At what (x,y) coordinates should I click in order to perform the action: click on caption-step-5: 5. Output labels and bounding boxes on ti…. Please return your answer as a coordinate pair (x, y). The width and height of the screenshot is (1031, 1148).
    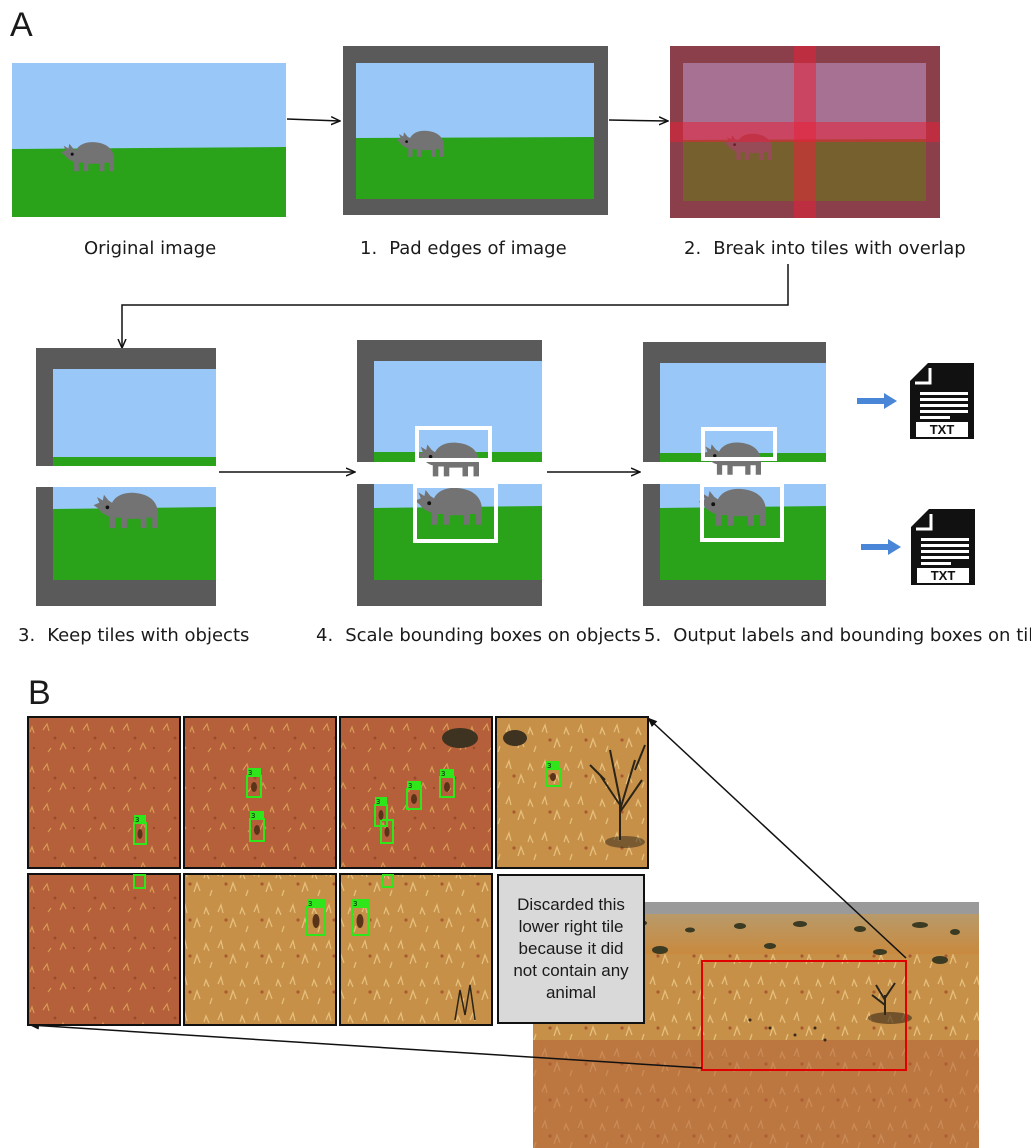
    Looking at the image, I should click on (837, 635).